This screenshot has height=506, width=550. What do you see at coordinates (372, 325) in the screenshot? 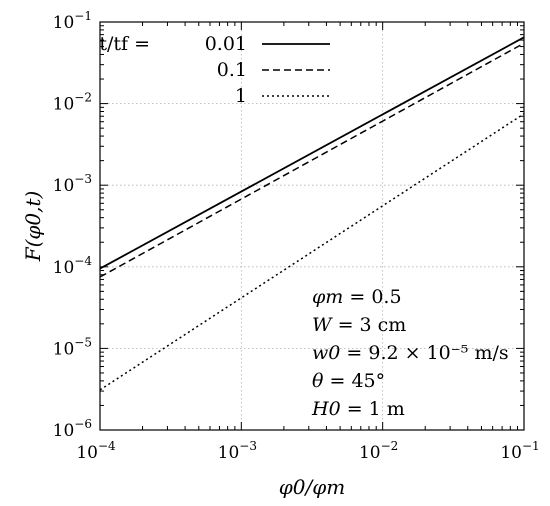
I see `parameter-value: = 3 cm` at bounding box center [372, 325].